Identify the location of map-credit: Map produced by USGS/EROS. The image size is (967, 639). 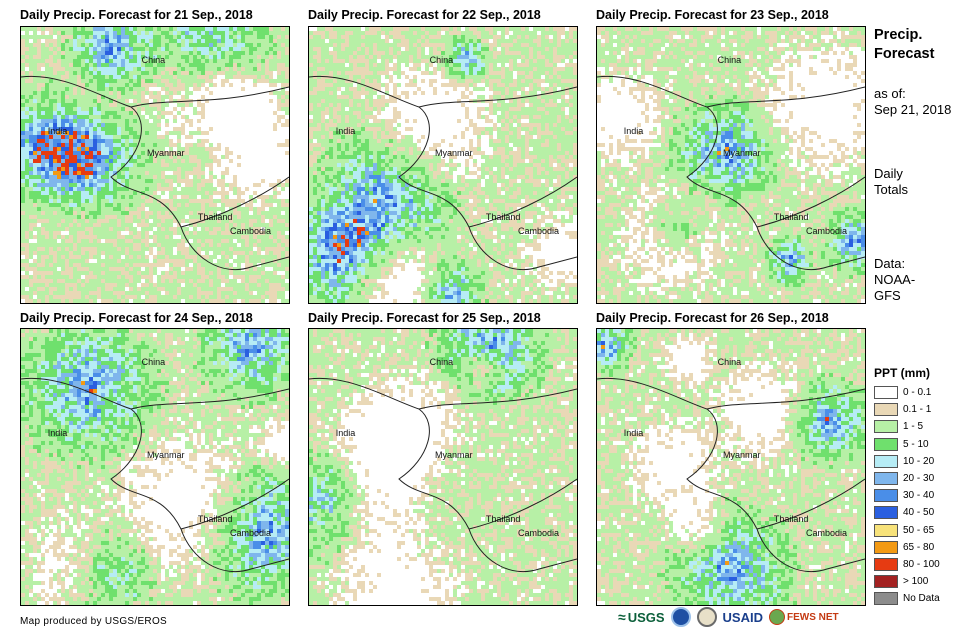
(93, 621).